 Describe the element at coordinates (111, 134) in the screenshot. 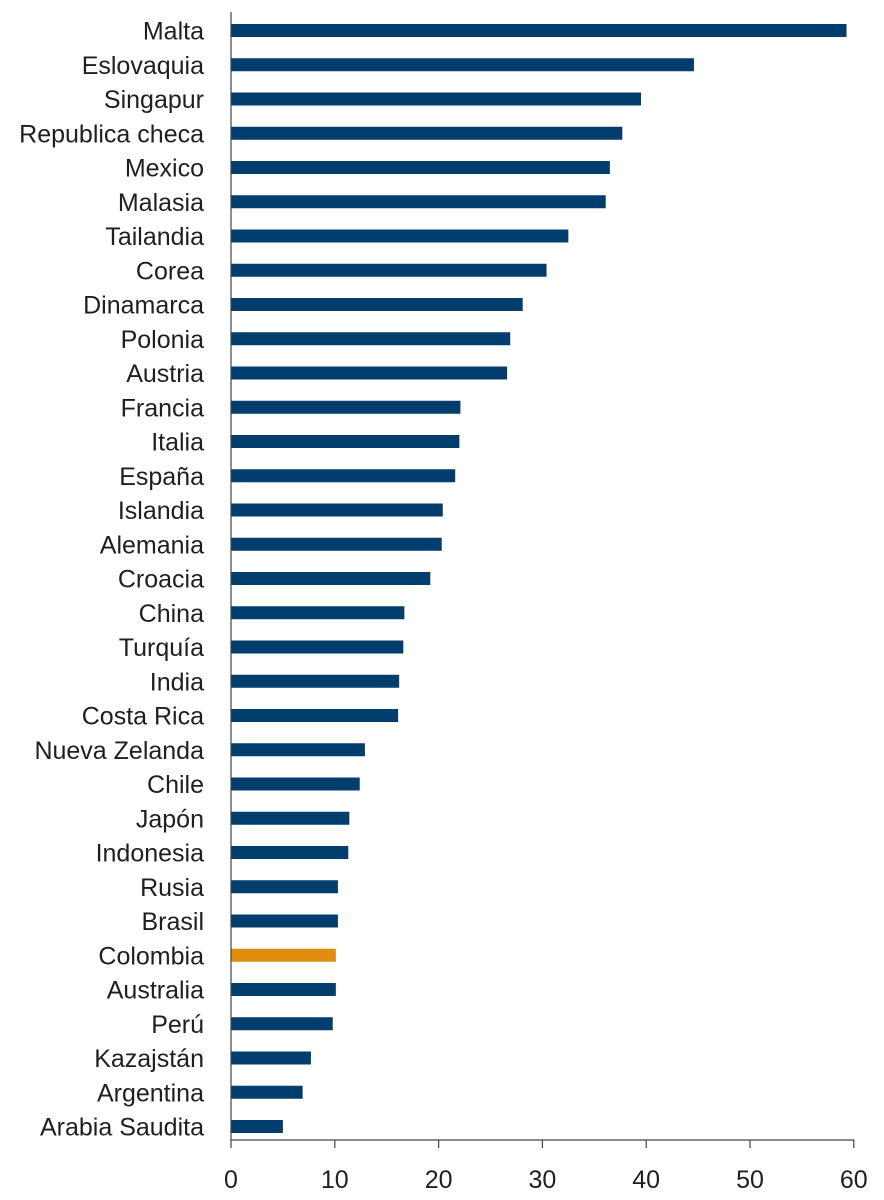

I see `category-label-republica-checa: Republica checa` at that location.